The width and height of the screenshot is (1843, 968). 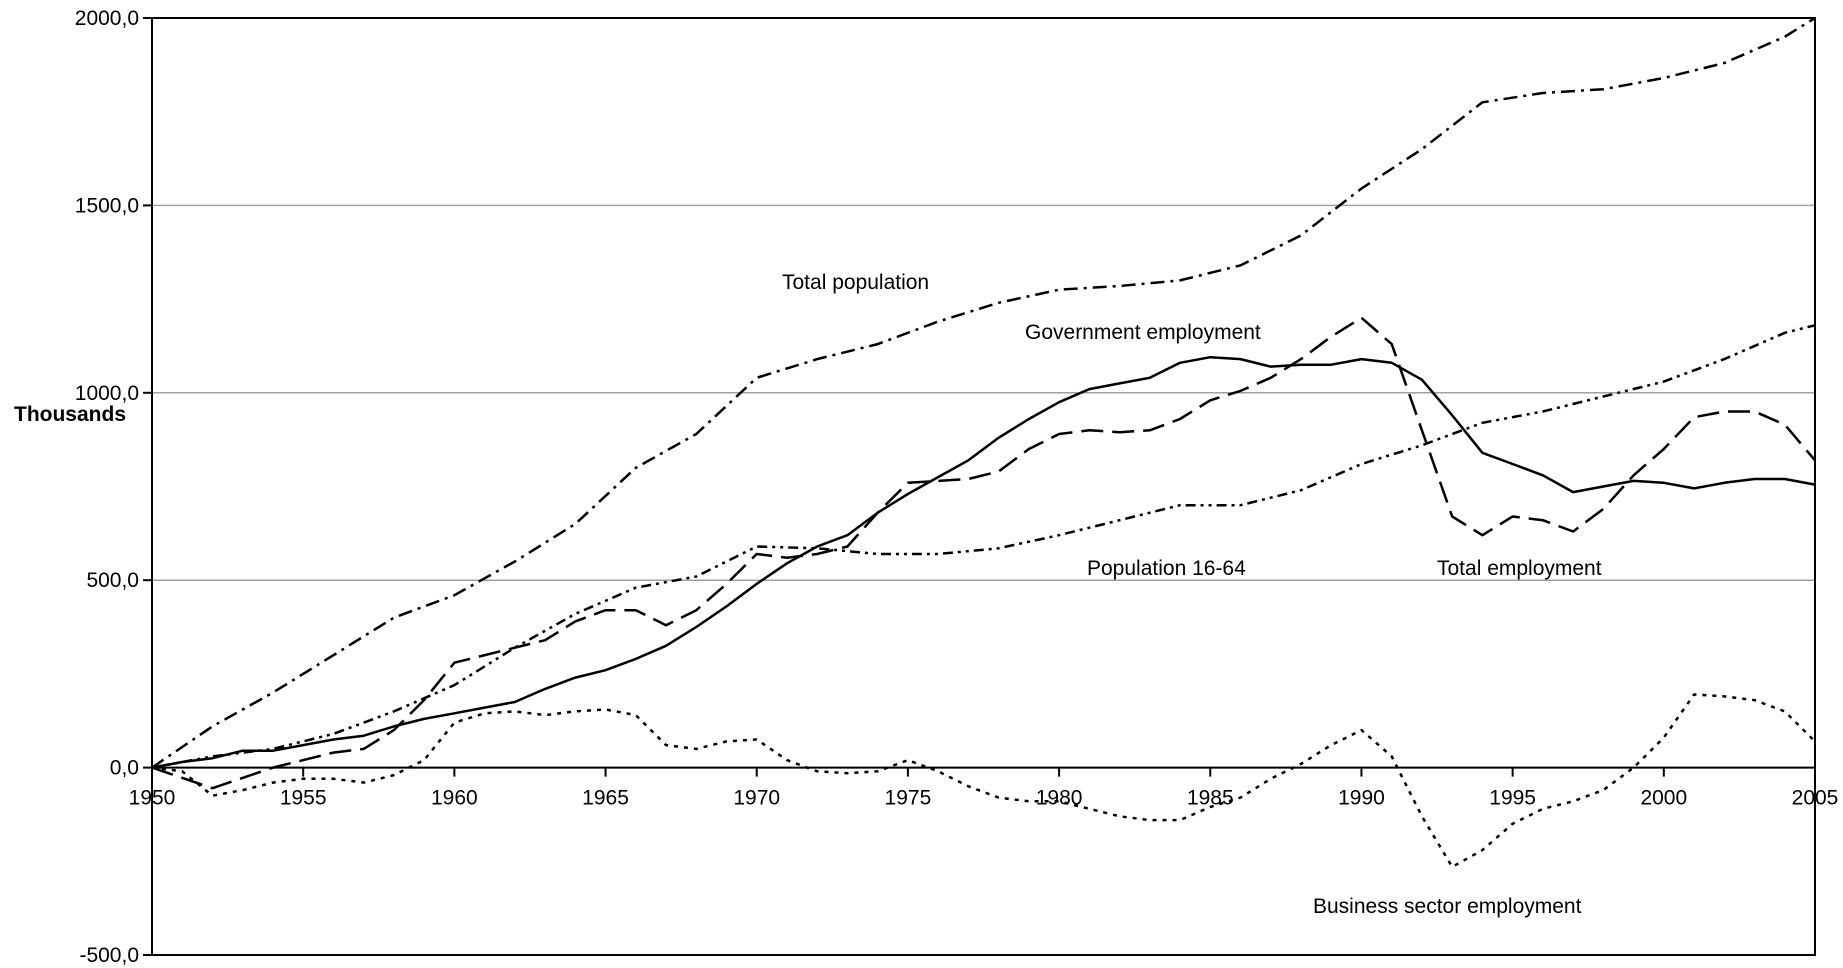 What do you see at coordinates (1210, 798) in the screenshot?
I see `x-tick-label: 1985` at bounding box center [1210, 798].